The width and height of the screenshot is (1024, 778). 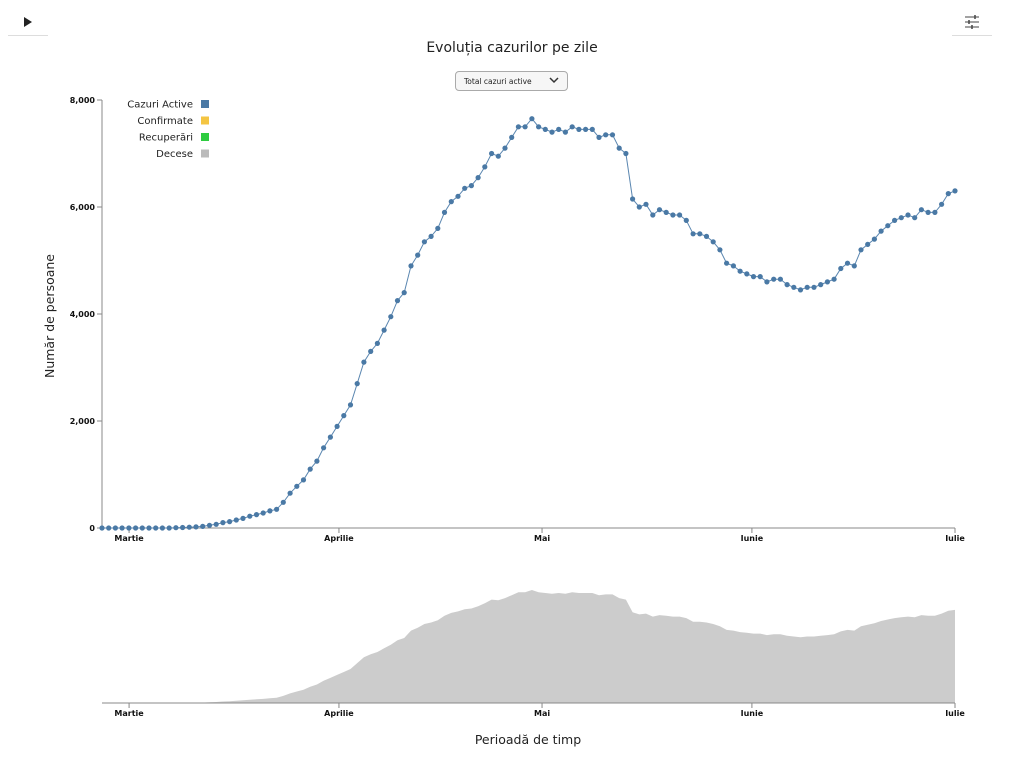 I want to click on brush-overview: Martie Aprilie Mai Iunie Iulie, so click(x=533, y=654).